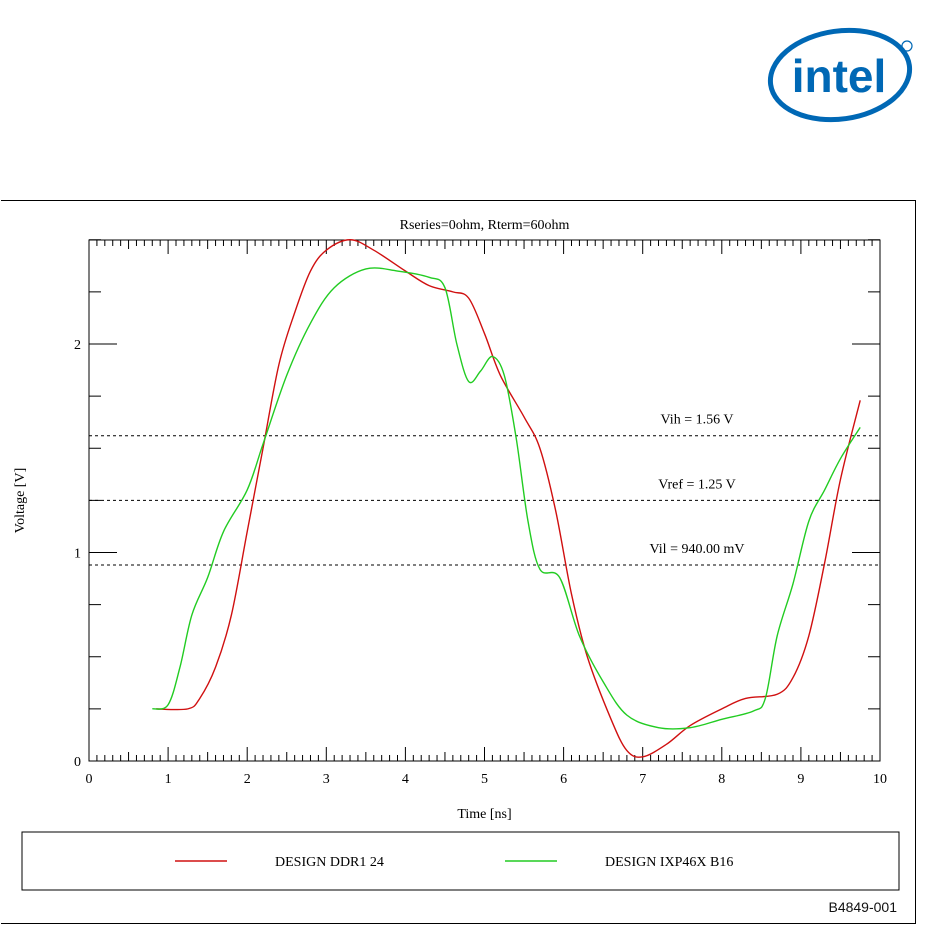  What do you see at coordinates (329, 862) in the screenshot?
I see `legend-label-1: DESIGN DDR1 24` at bounding box center [329, 862].